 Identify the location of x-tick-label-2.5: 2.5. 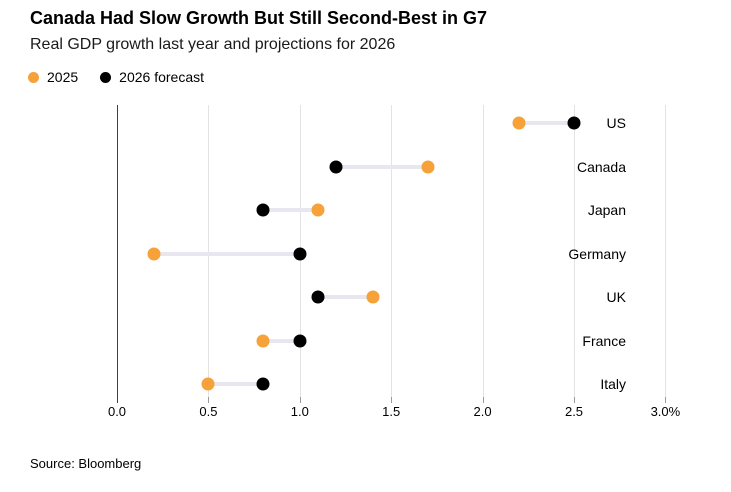
(574, 411).